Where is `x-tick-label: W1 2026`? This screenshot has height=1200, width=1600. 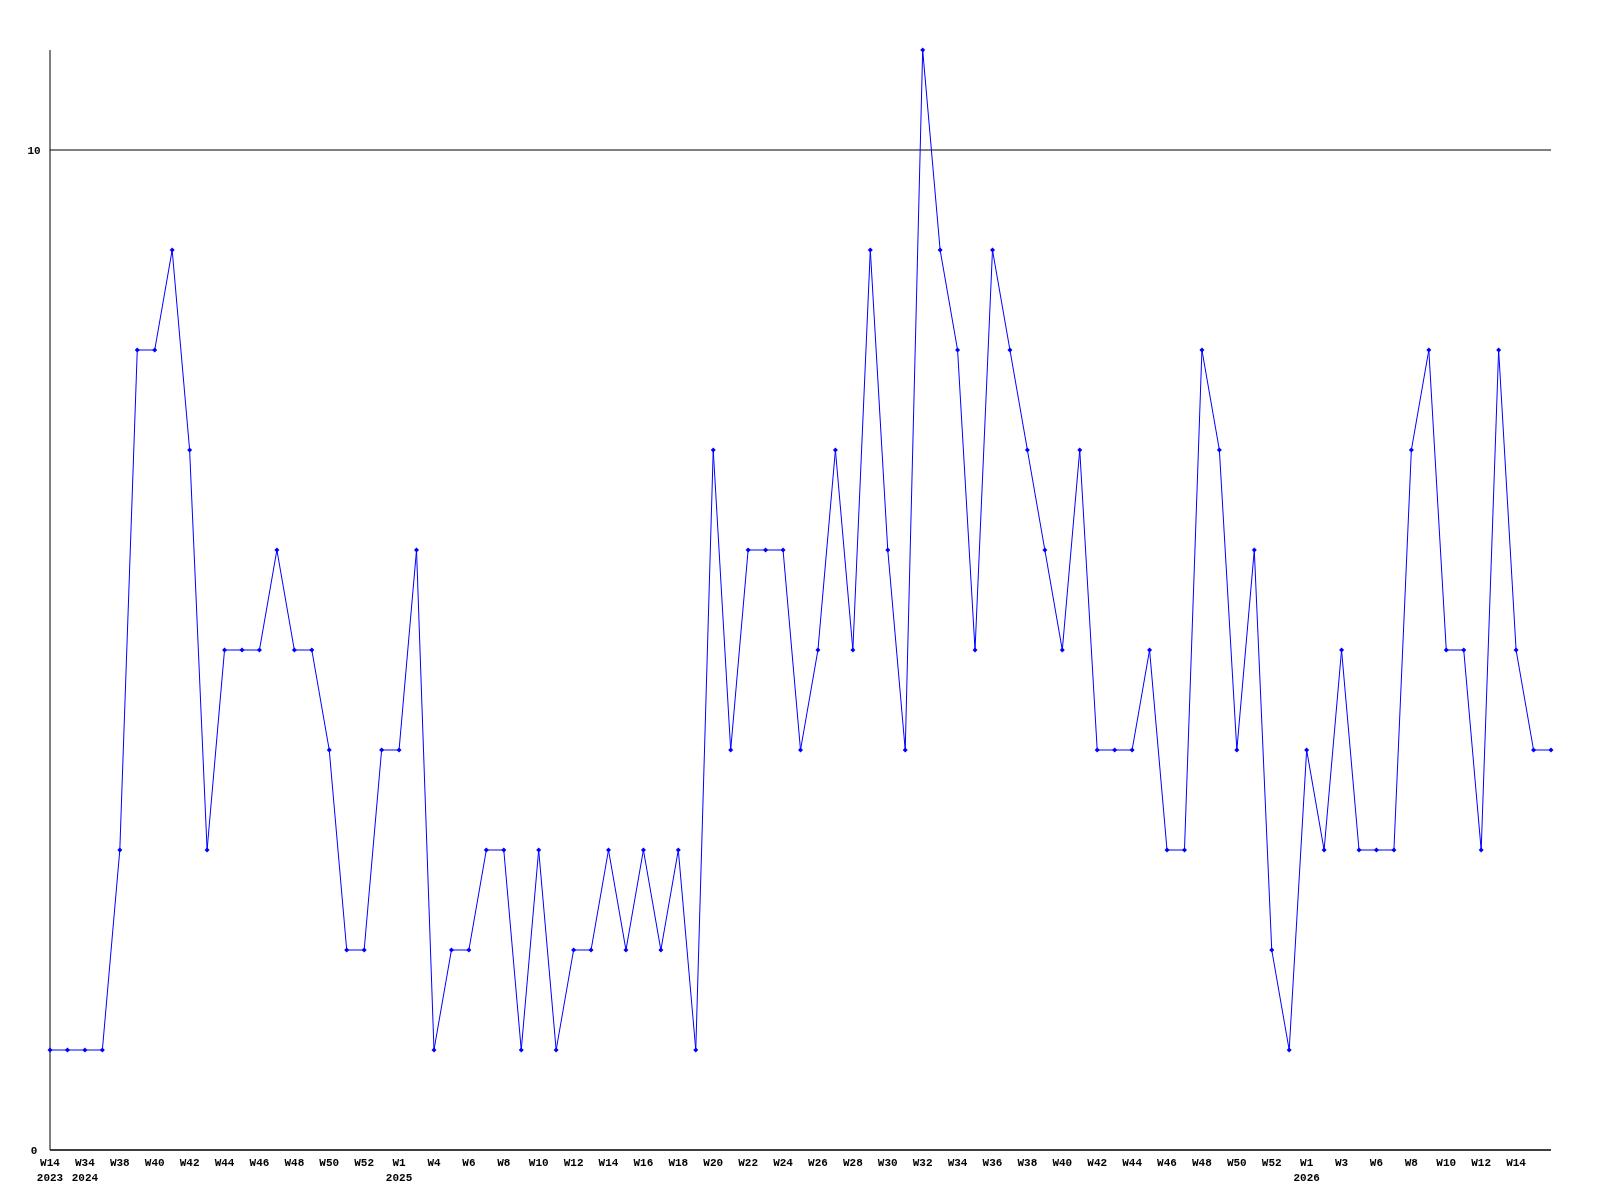
x-tick-label: W1 2026 is located at coordinates (1306, 1170).